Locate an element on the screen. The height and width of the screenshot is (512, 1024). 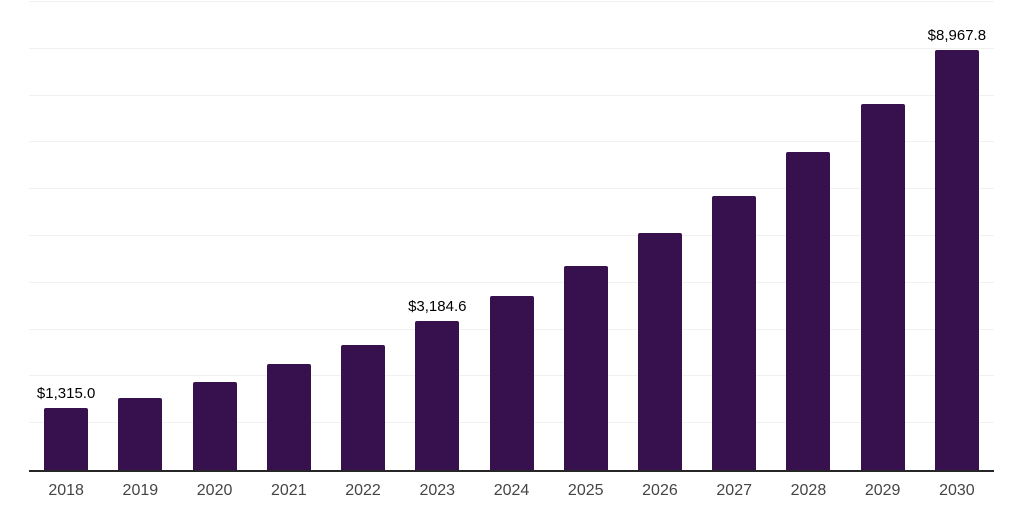
x-tick-label-2018: 2018 is located at coordinates (66, 490).